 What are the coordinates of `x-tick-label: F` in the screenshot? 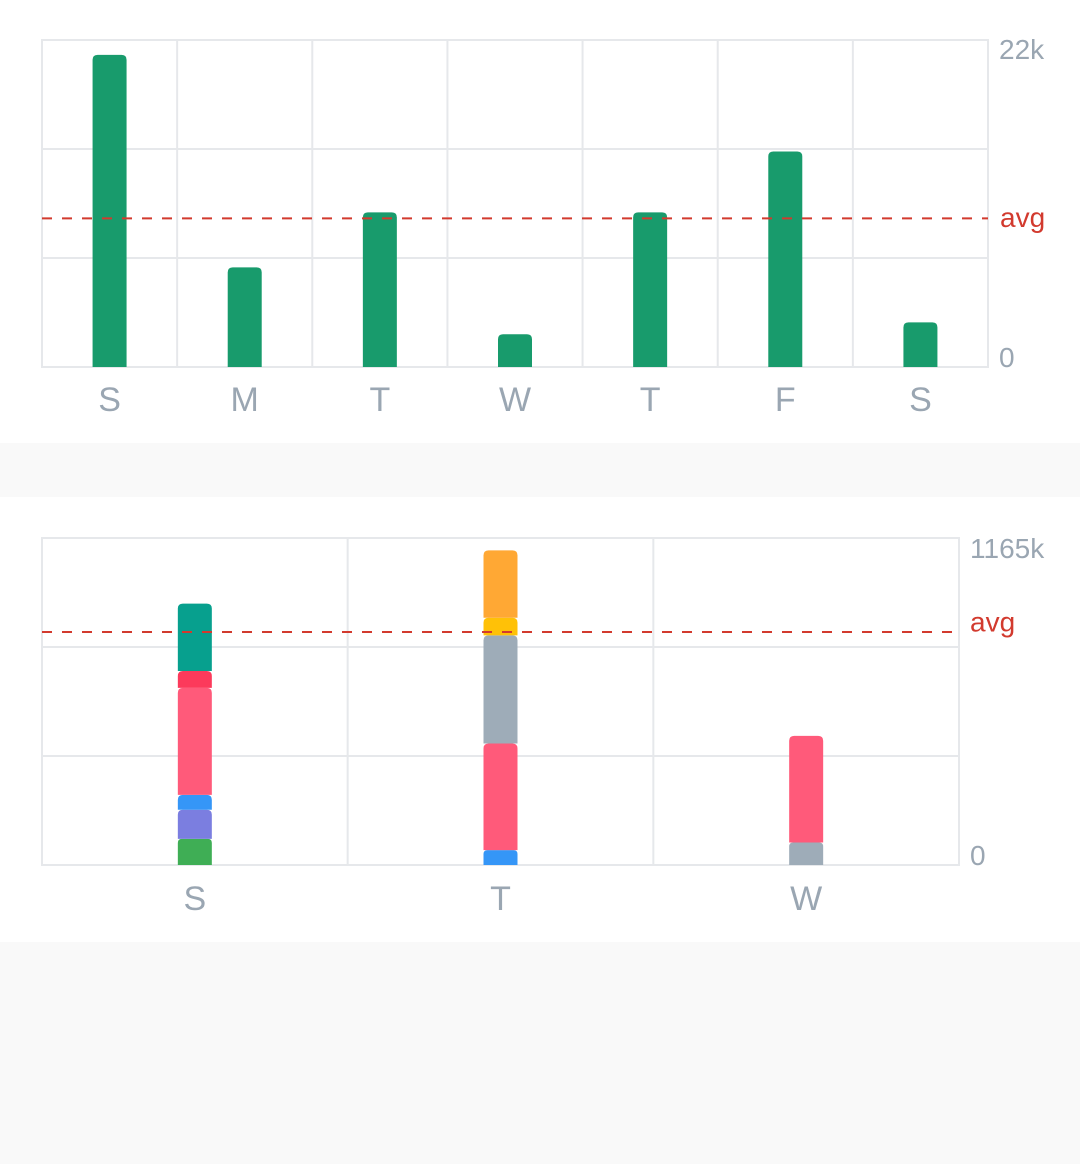 It's located at (785, 400).